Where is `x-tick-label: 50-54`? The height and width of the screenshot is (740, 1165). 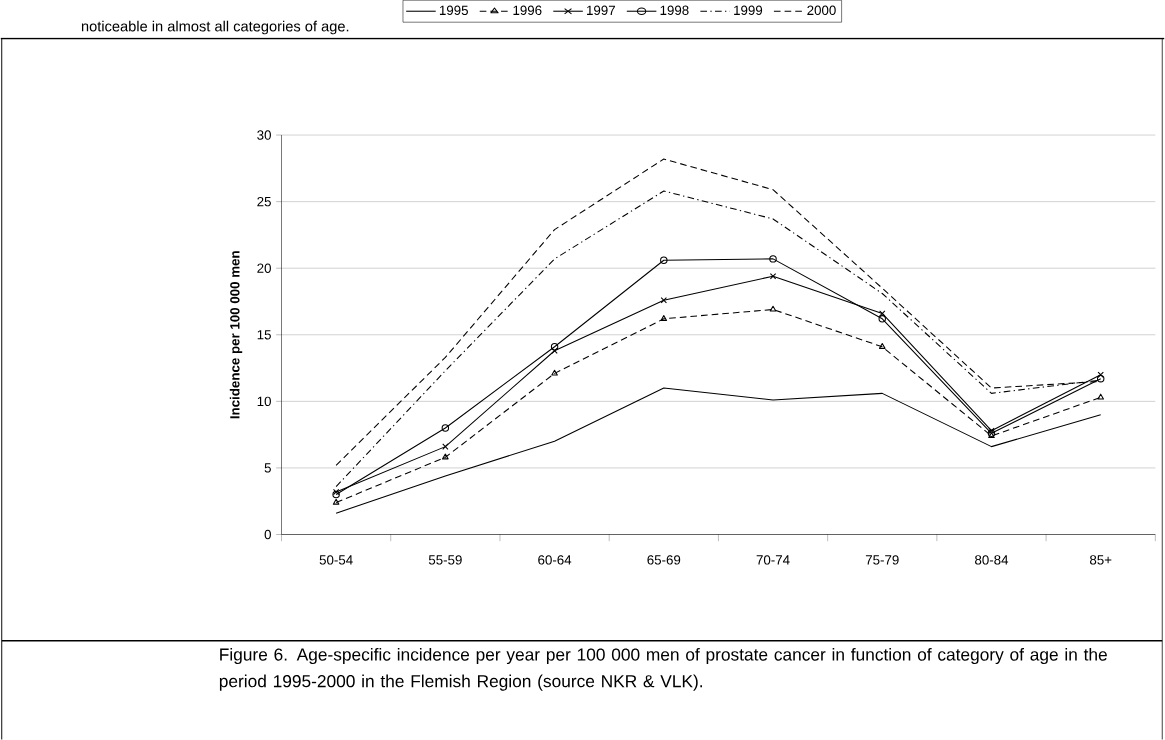
x-tick-label: 50-54 is located at coordinates (336, 560).